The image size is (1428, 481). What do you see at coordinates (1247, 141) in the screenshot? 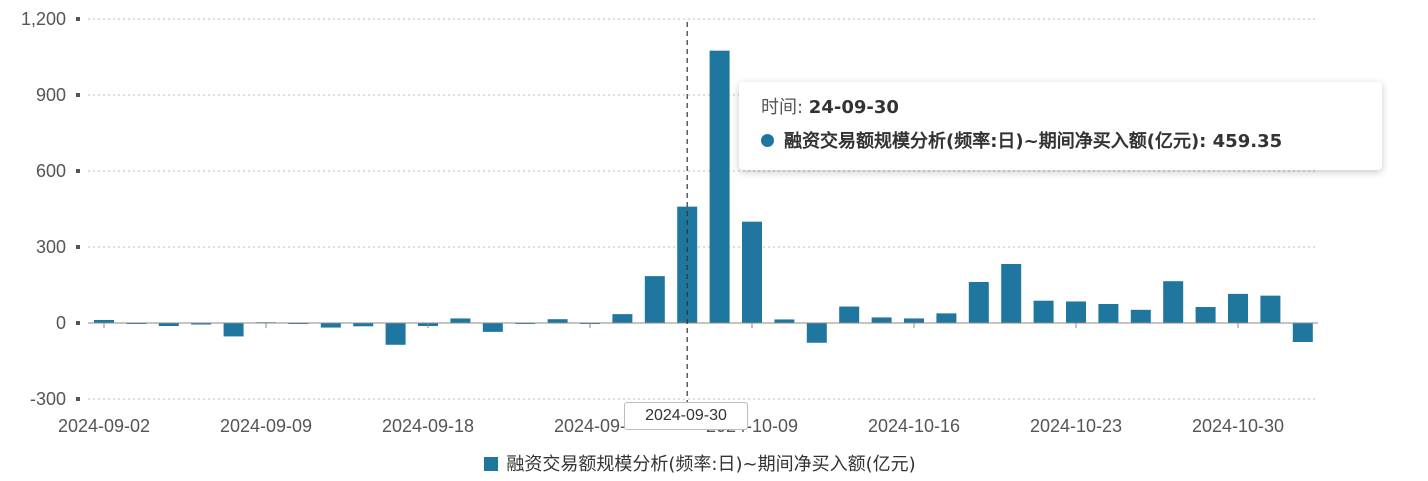
I see `tooltip-series-value: 459.35` at bounding box center [1247, 141].